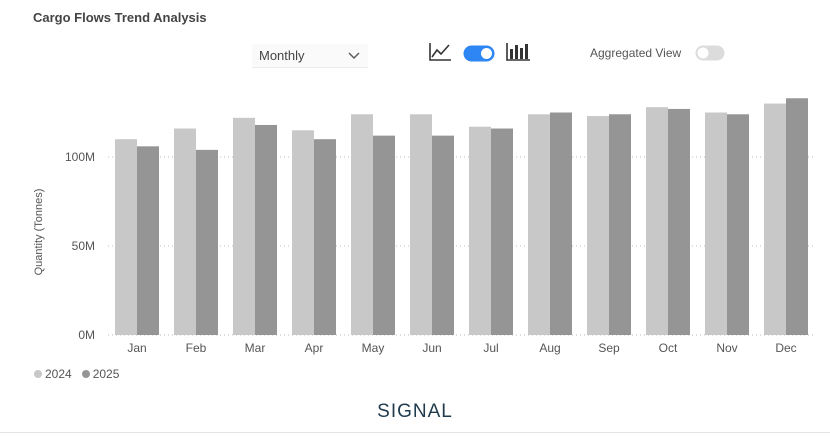  I want to click on bar-2024-sep, so click(598, 225).